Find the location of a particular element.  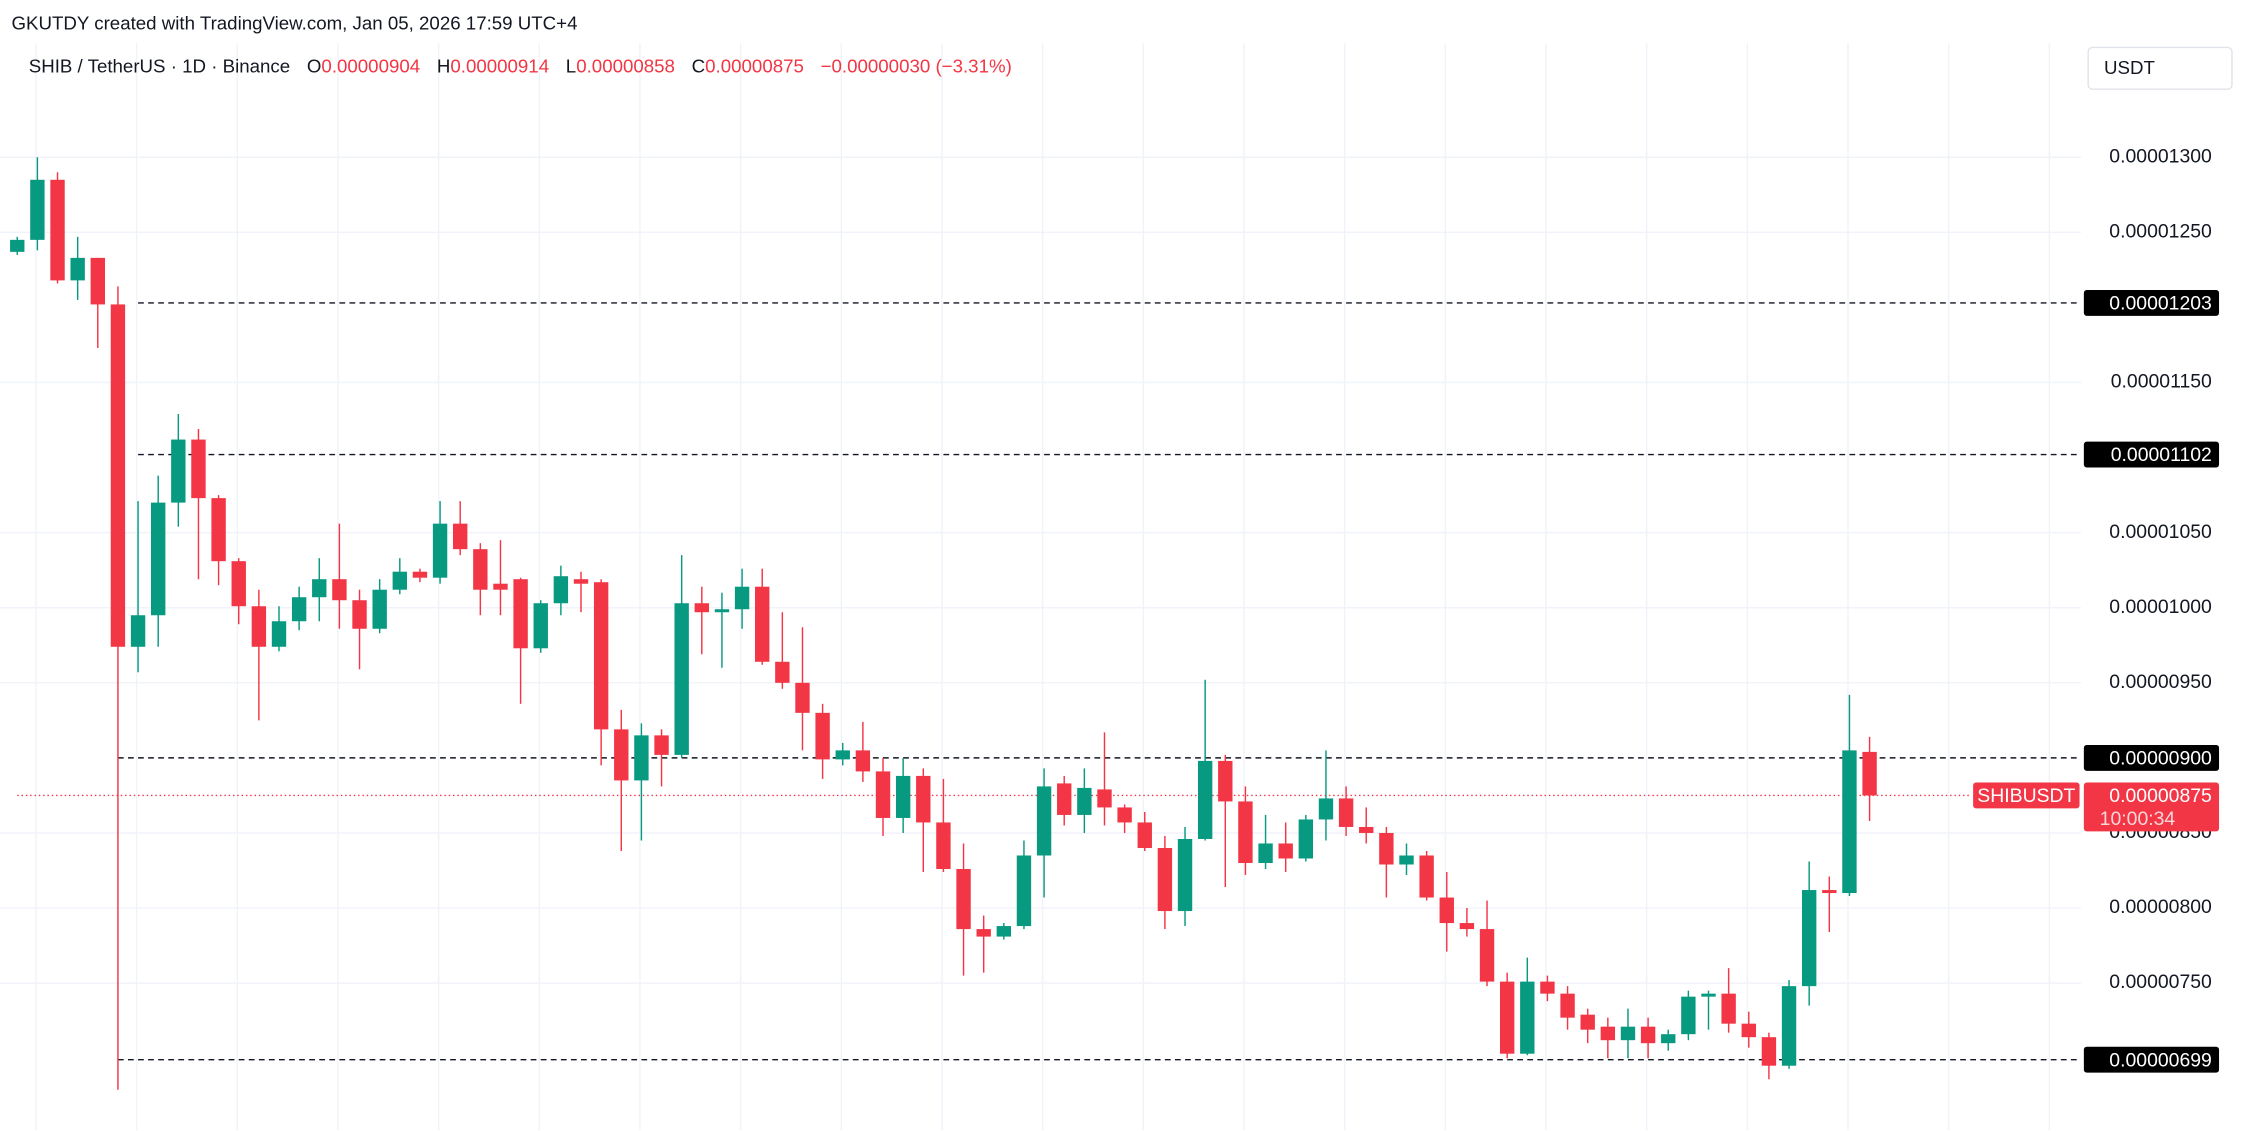

symbol-tag is located at coordinates (2026, 795).